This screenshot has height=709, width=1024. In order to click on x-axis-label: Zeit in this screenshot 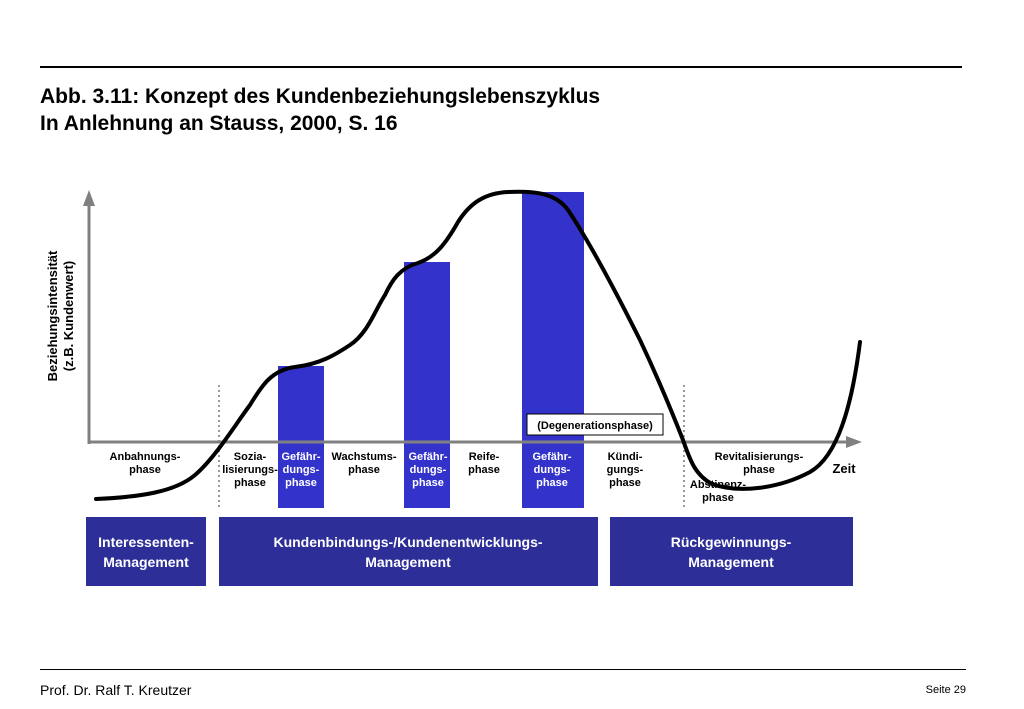, I will do `click(844, 468)`.